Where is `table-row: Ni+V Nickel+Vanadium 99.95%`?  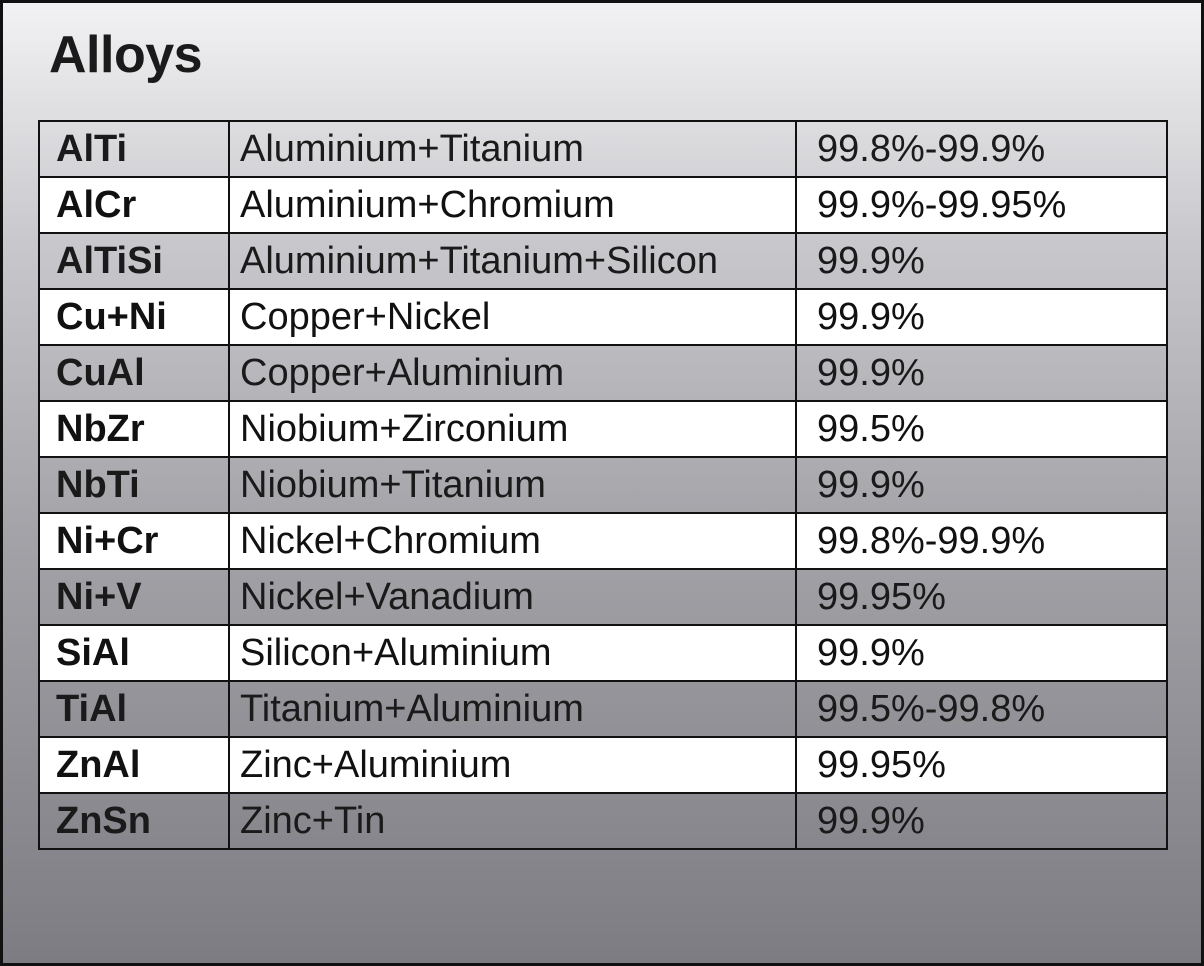
table-row: Ni+V Nickel+Vanadium 99.95% is located at coordinates (603, 597).